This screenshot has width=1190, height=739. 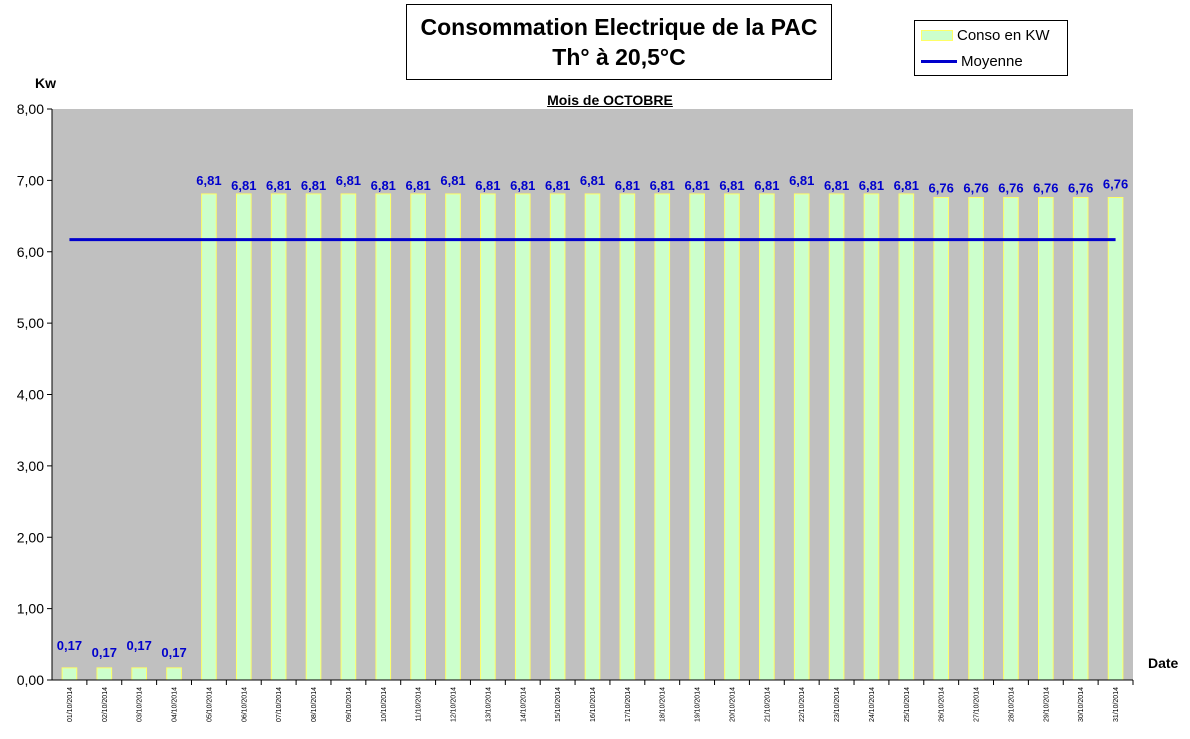 What do you see at coordinates (732, 704) in the screenshot?
I see `x-tick-label: 20/10/2014` at bounding box center [732, 704].